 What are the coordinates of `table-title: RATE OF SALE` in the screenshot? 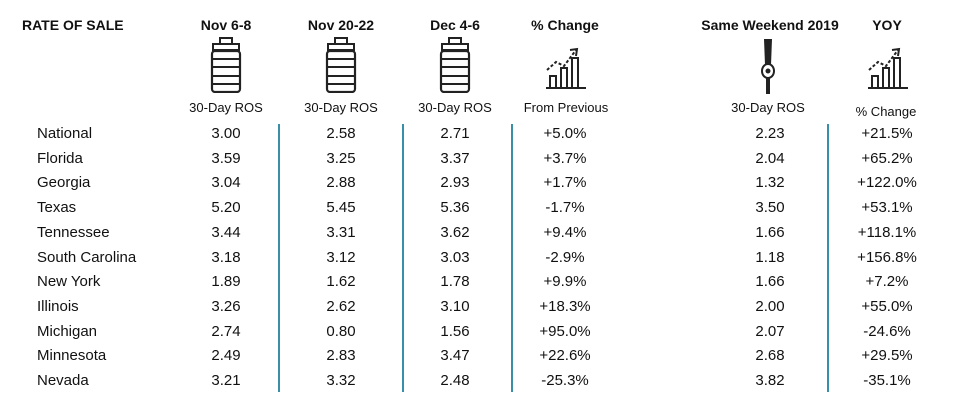 It's located at (73, 25).